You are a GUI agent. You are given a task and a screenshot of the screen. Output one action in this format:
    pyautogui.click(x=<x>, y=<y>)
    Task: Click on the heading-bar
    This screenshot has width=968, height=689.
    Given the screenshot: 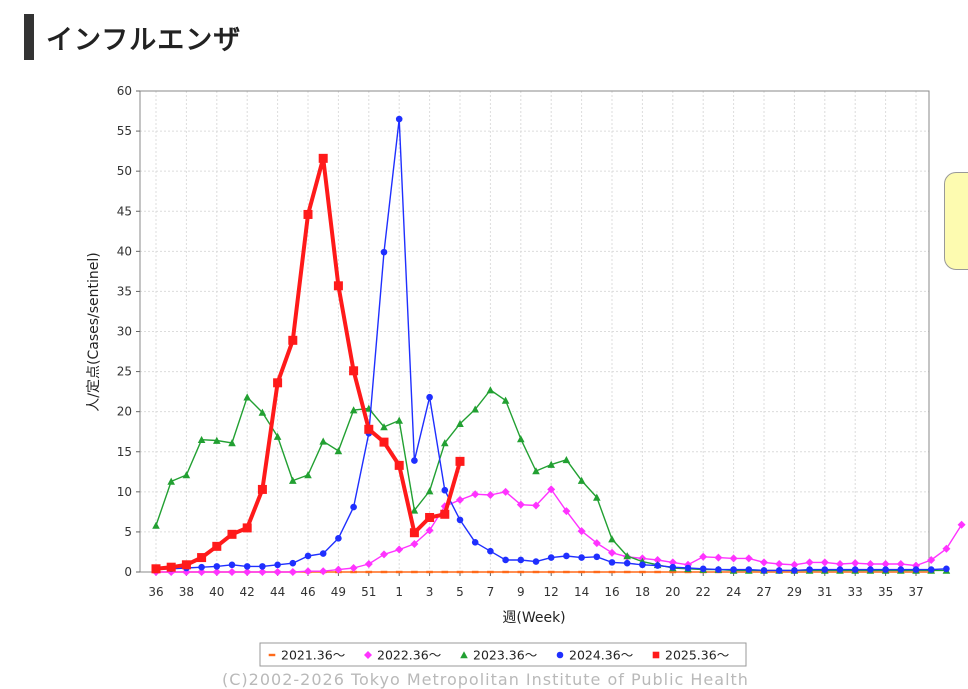 What is the action you would take?
    pyautogui.click(x=29, y=37)
    